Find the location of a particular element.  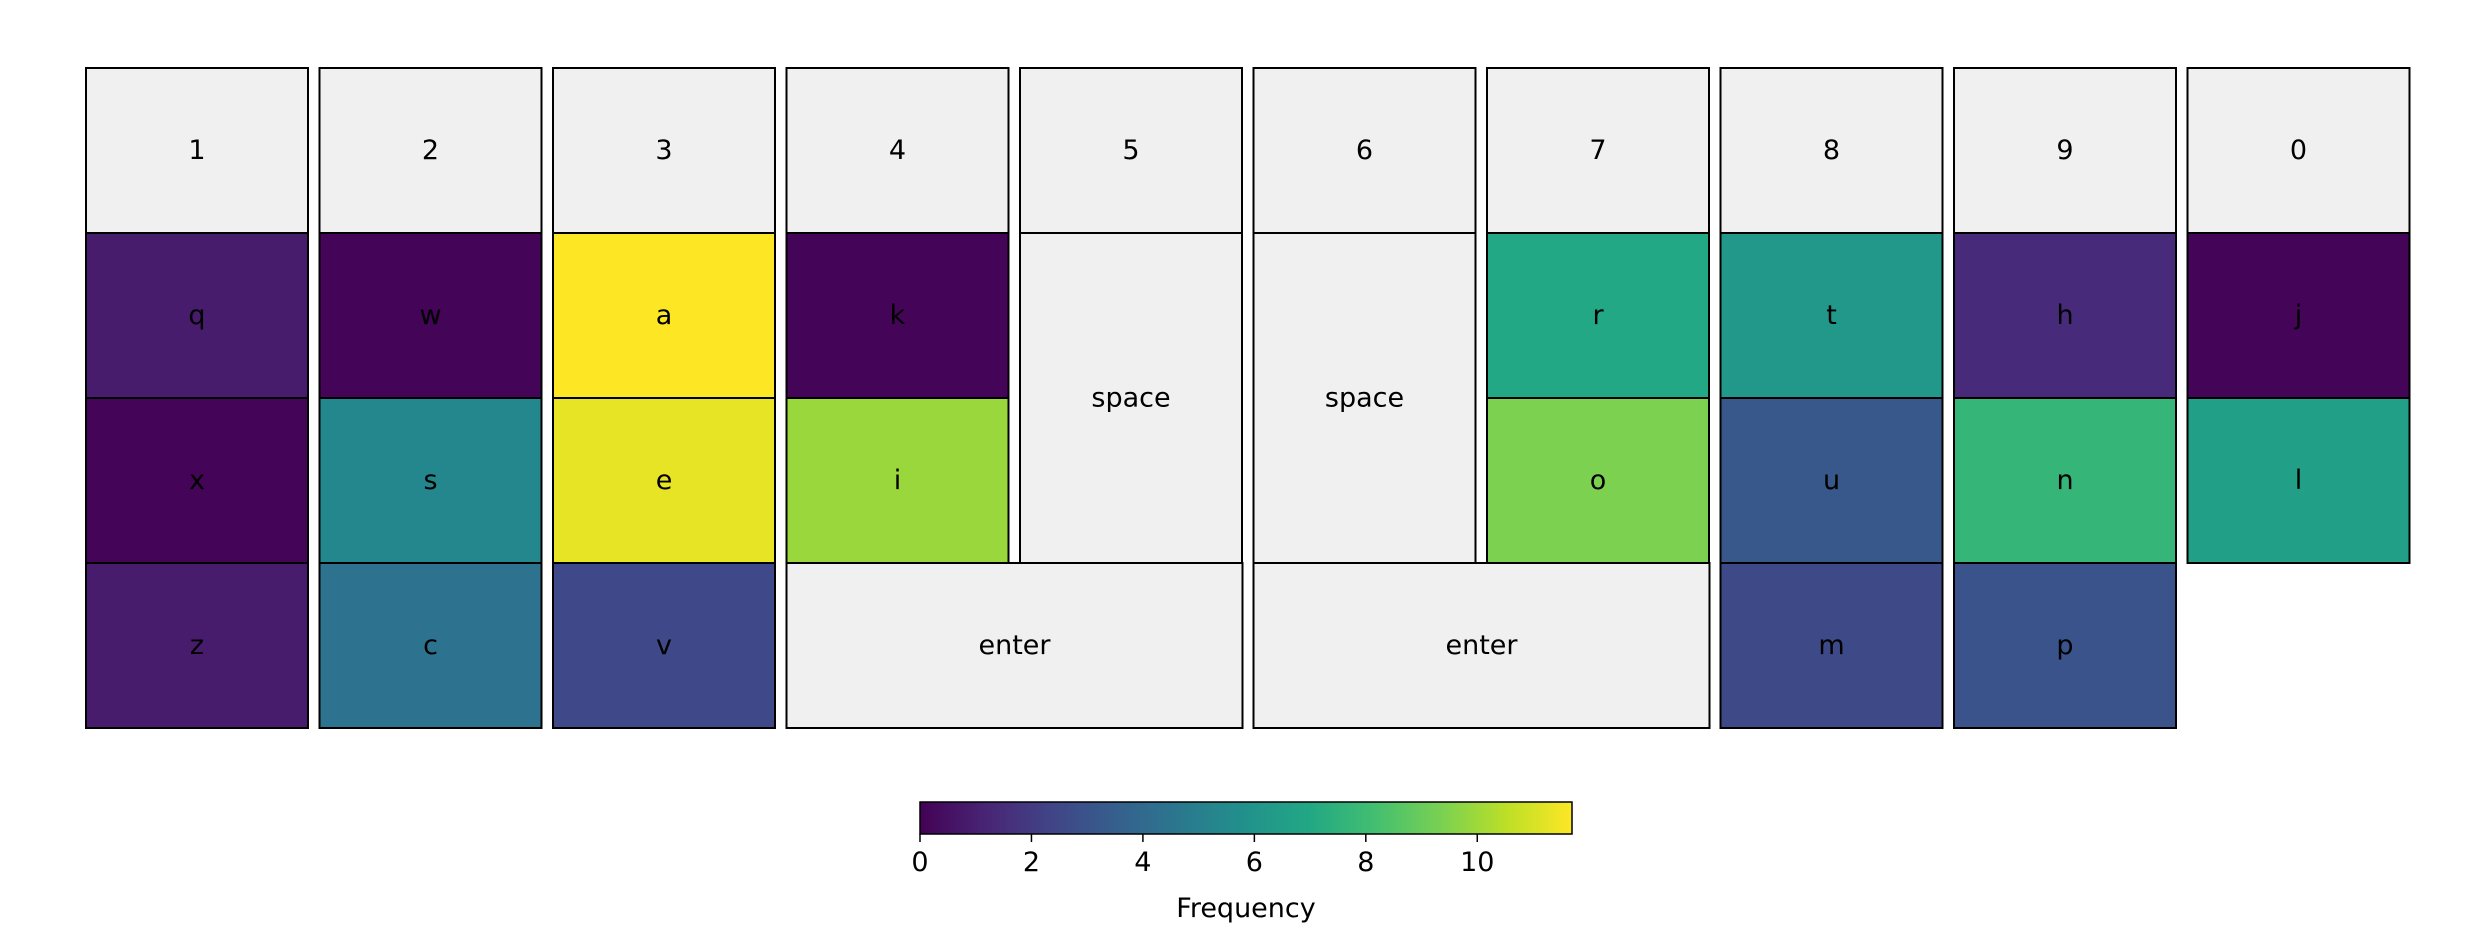

key-i-23-label: i is located at coordinates (898, 480).